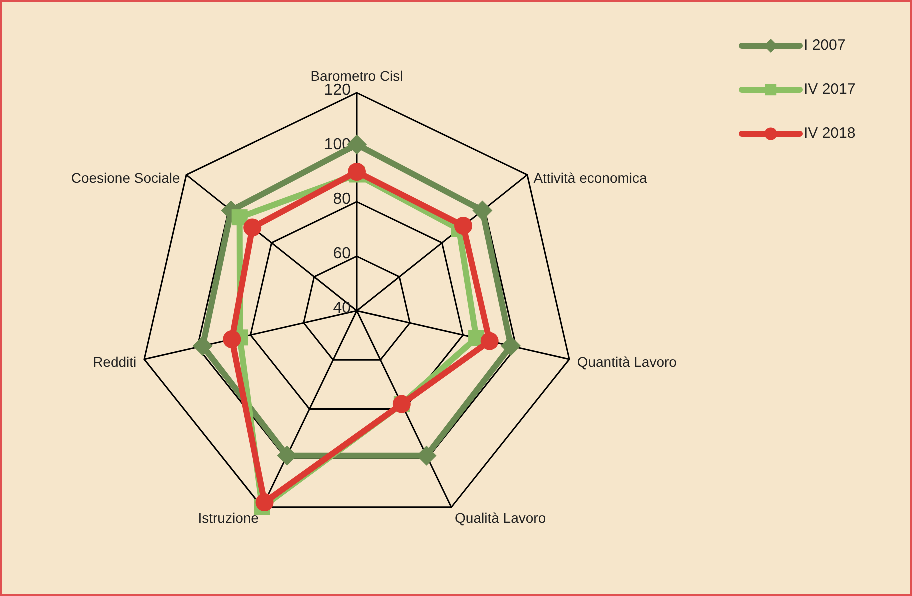 The height and width of the screenshot is (596, 912). What do you see at coordinates (342, 199) in the screenshot?
I see `y-tick-label: 80` at bounding box center [342, 199].